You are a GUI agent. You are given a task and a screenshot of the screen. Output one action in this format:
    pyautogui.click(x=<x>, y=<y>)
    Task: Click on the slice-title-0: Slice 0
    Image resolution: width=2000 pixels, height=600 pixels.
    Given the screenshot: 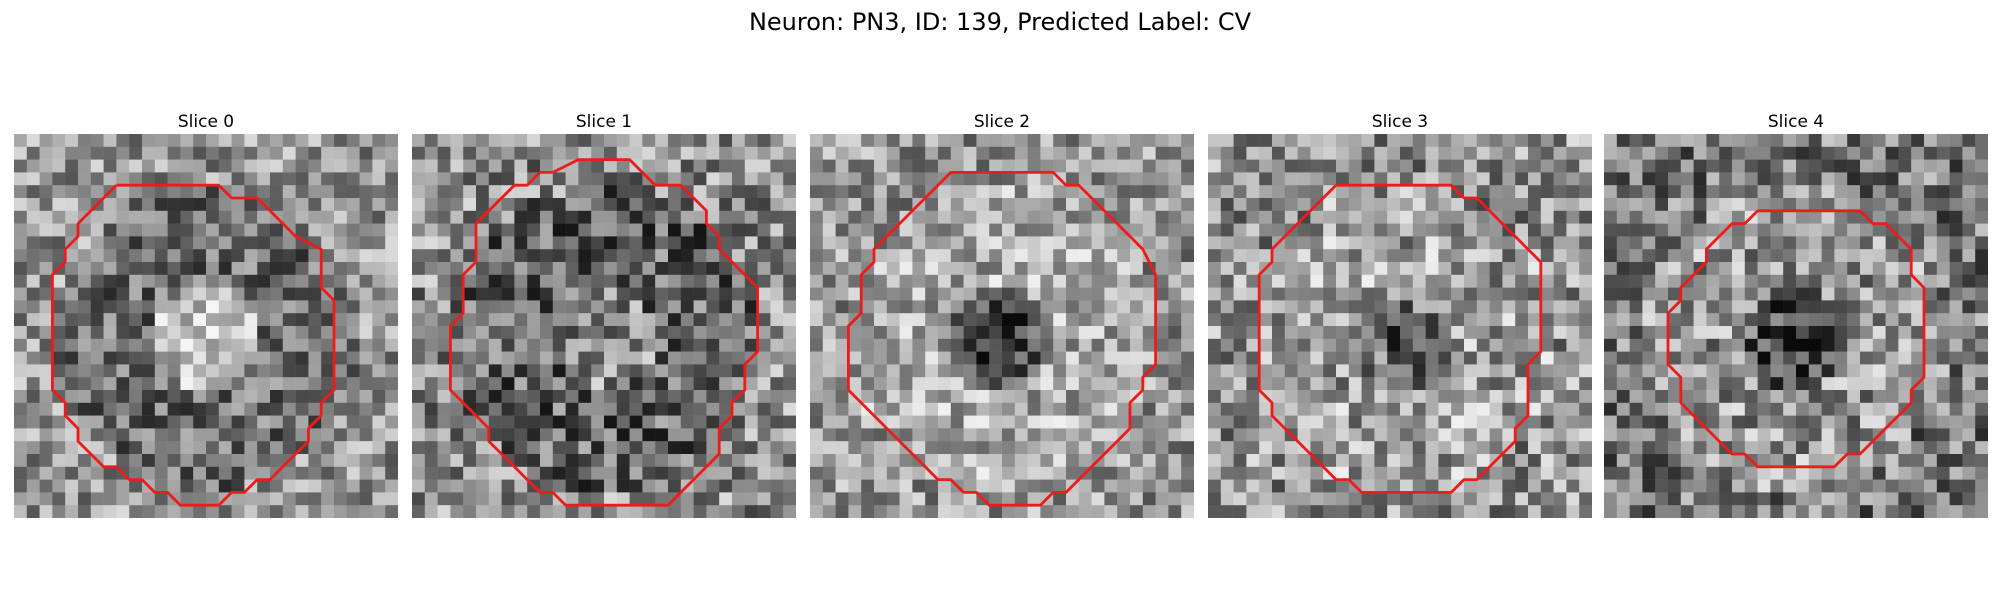 What is the action you would take?
    pyautogui.click(x=206, y=122)
    